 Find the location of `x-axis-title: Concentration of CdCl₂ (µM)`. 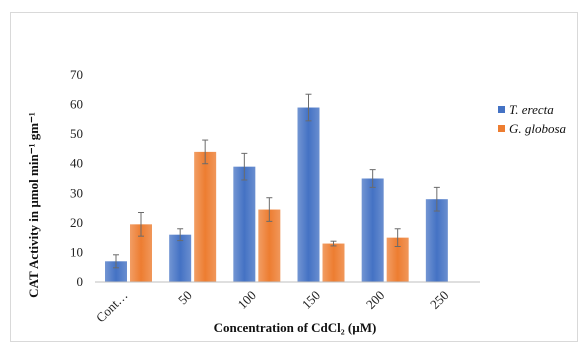

x-axis-title: Concentration of CdCl₂ (µM) is located at coordinates (295, 327).